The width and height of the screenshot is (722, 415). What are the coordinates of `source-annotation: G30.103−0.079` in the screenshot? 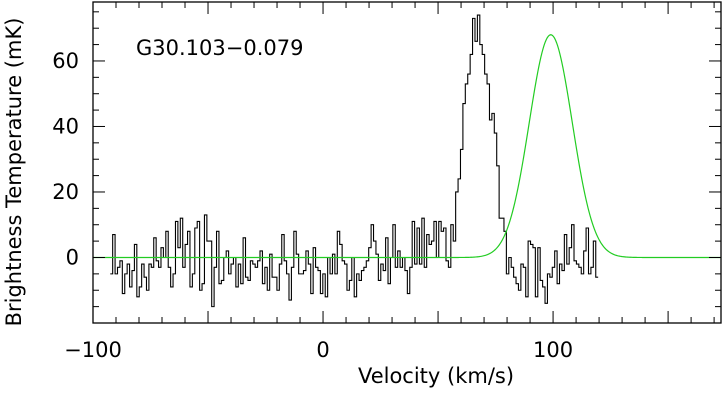 It's located at (219, 48).